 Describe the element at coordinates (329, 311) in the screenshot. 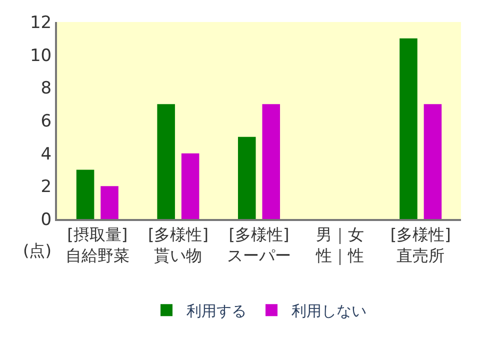

I see `legend-label: 利用しない` at that location.